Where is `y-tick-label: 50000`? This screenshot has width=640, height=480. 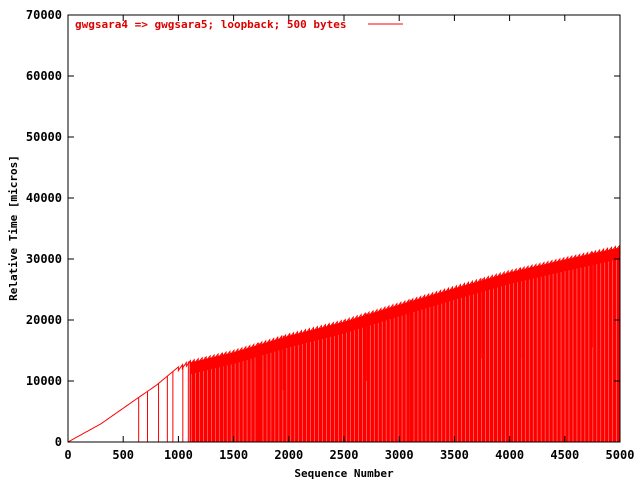
y-tick-label: 50000 is located at coordinates (44, 137).